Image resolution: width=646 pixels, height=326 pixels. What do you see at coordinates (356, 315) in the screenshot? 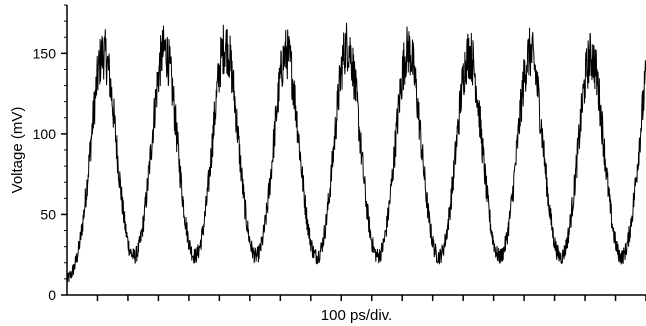
I see `x-axis-label: 100 ps/div.` at bounding box center [356, 315].